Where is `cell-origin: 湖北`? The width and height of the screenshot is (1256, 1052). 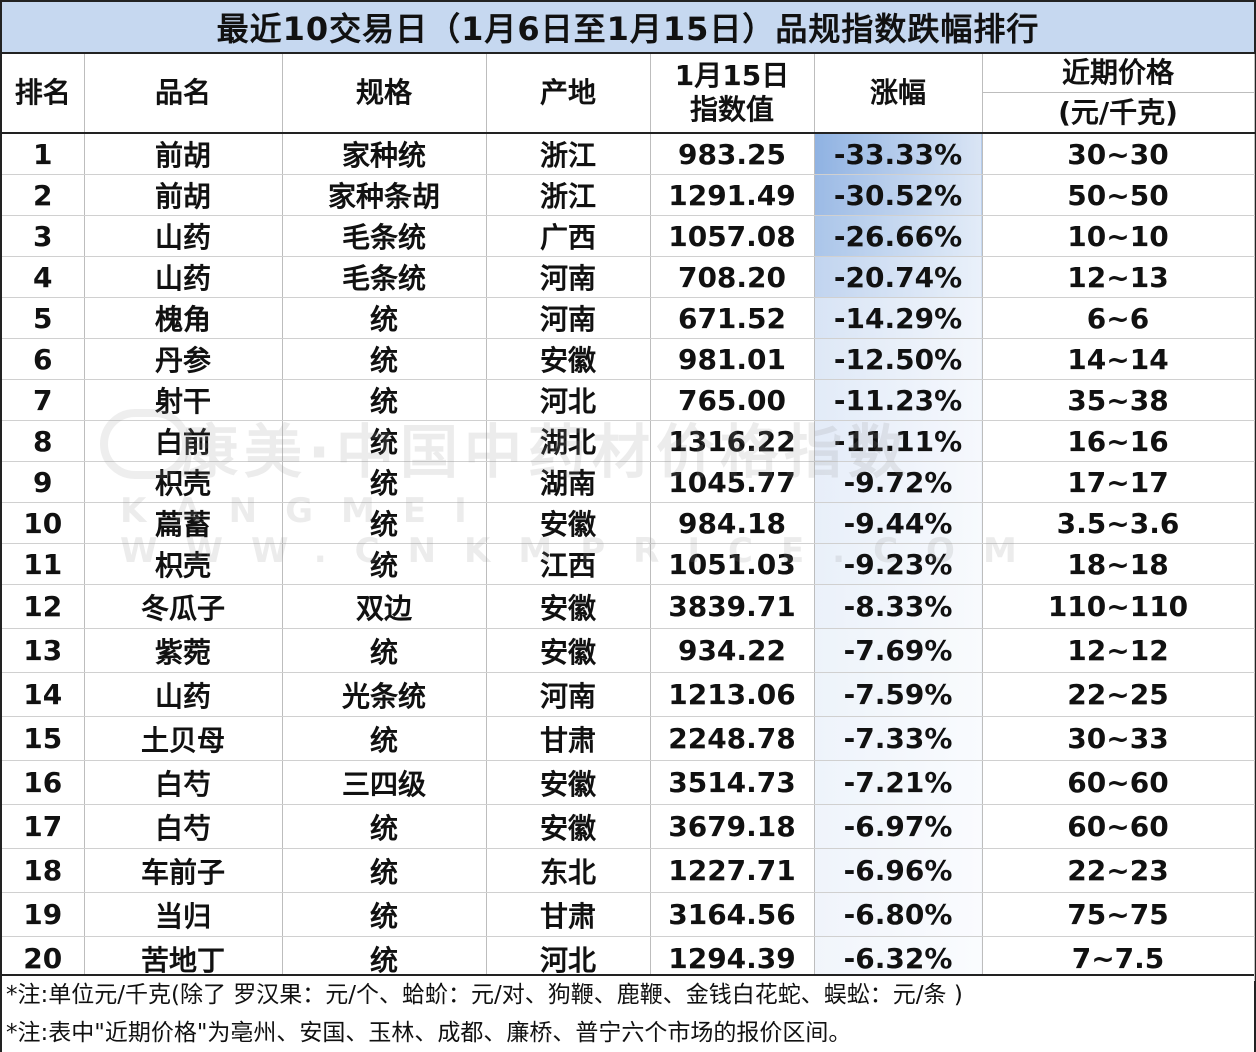
cell-origin: 湖北 is located at coordinates (568, 441).